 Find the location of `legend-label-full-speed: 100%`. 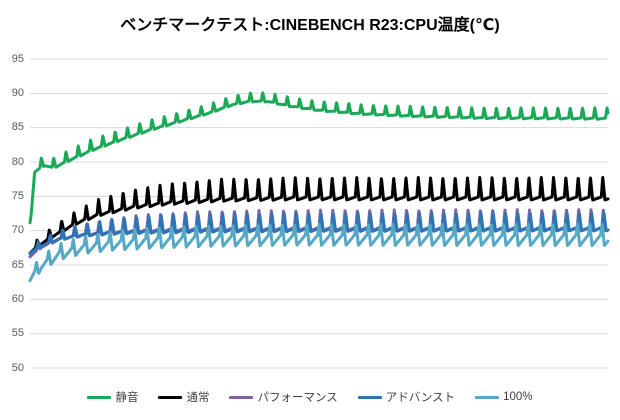

legend-label-full-speed: 100% is located at coordinates (518, 397).